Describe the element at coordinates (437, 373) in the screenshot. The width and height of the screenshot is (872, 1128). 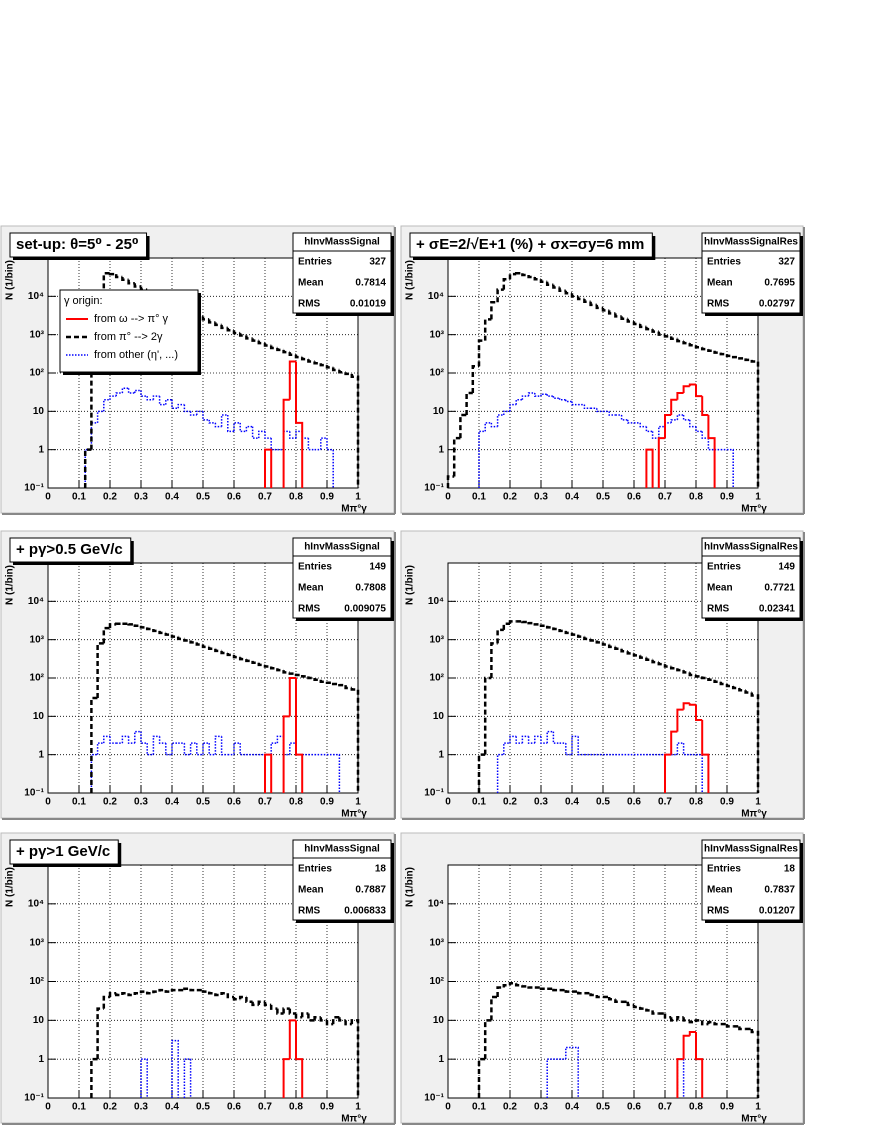
I see `y-tick-label: 10²` at that location.